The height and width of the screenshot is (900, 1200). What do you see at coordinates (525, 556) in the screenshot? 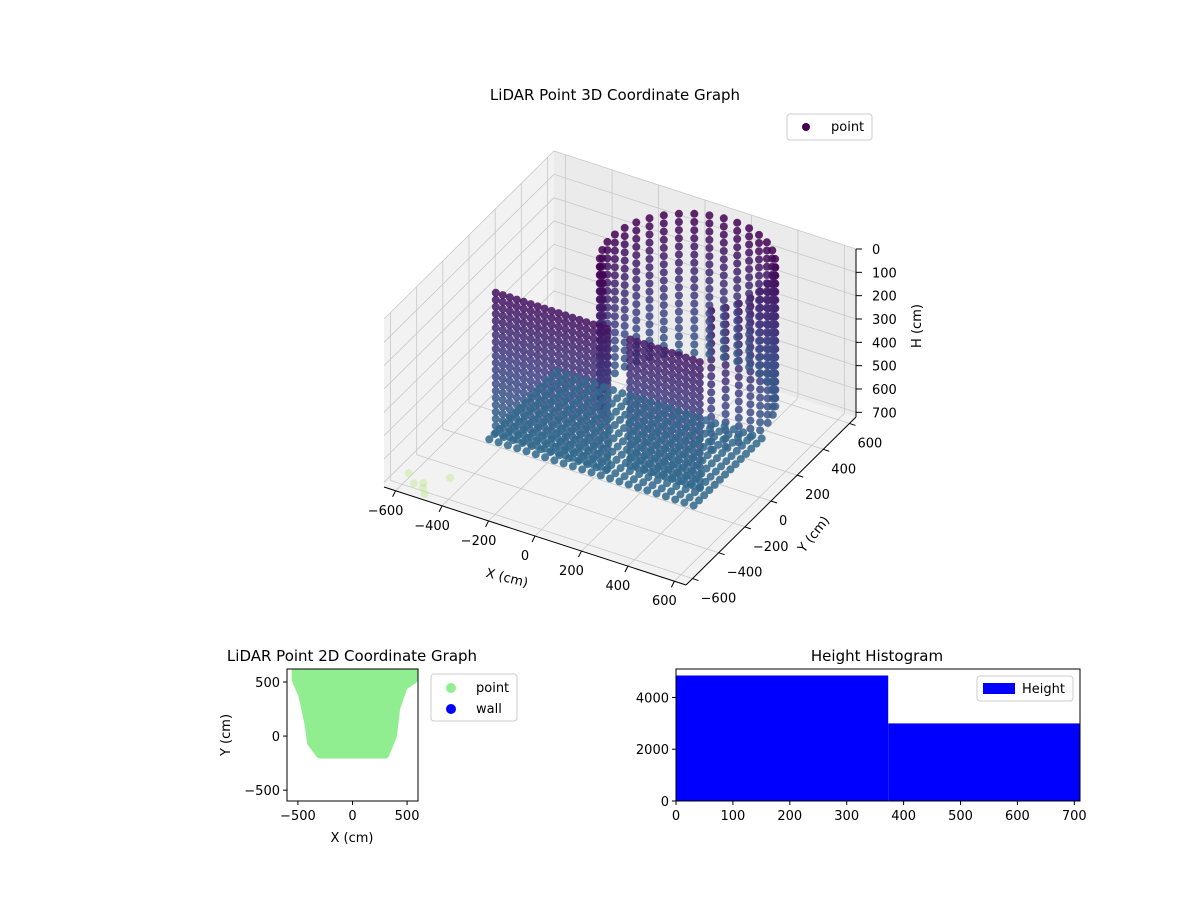
I see `x-tick-label: 0` at bounding box center [525, 556].